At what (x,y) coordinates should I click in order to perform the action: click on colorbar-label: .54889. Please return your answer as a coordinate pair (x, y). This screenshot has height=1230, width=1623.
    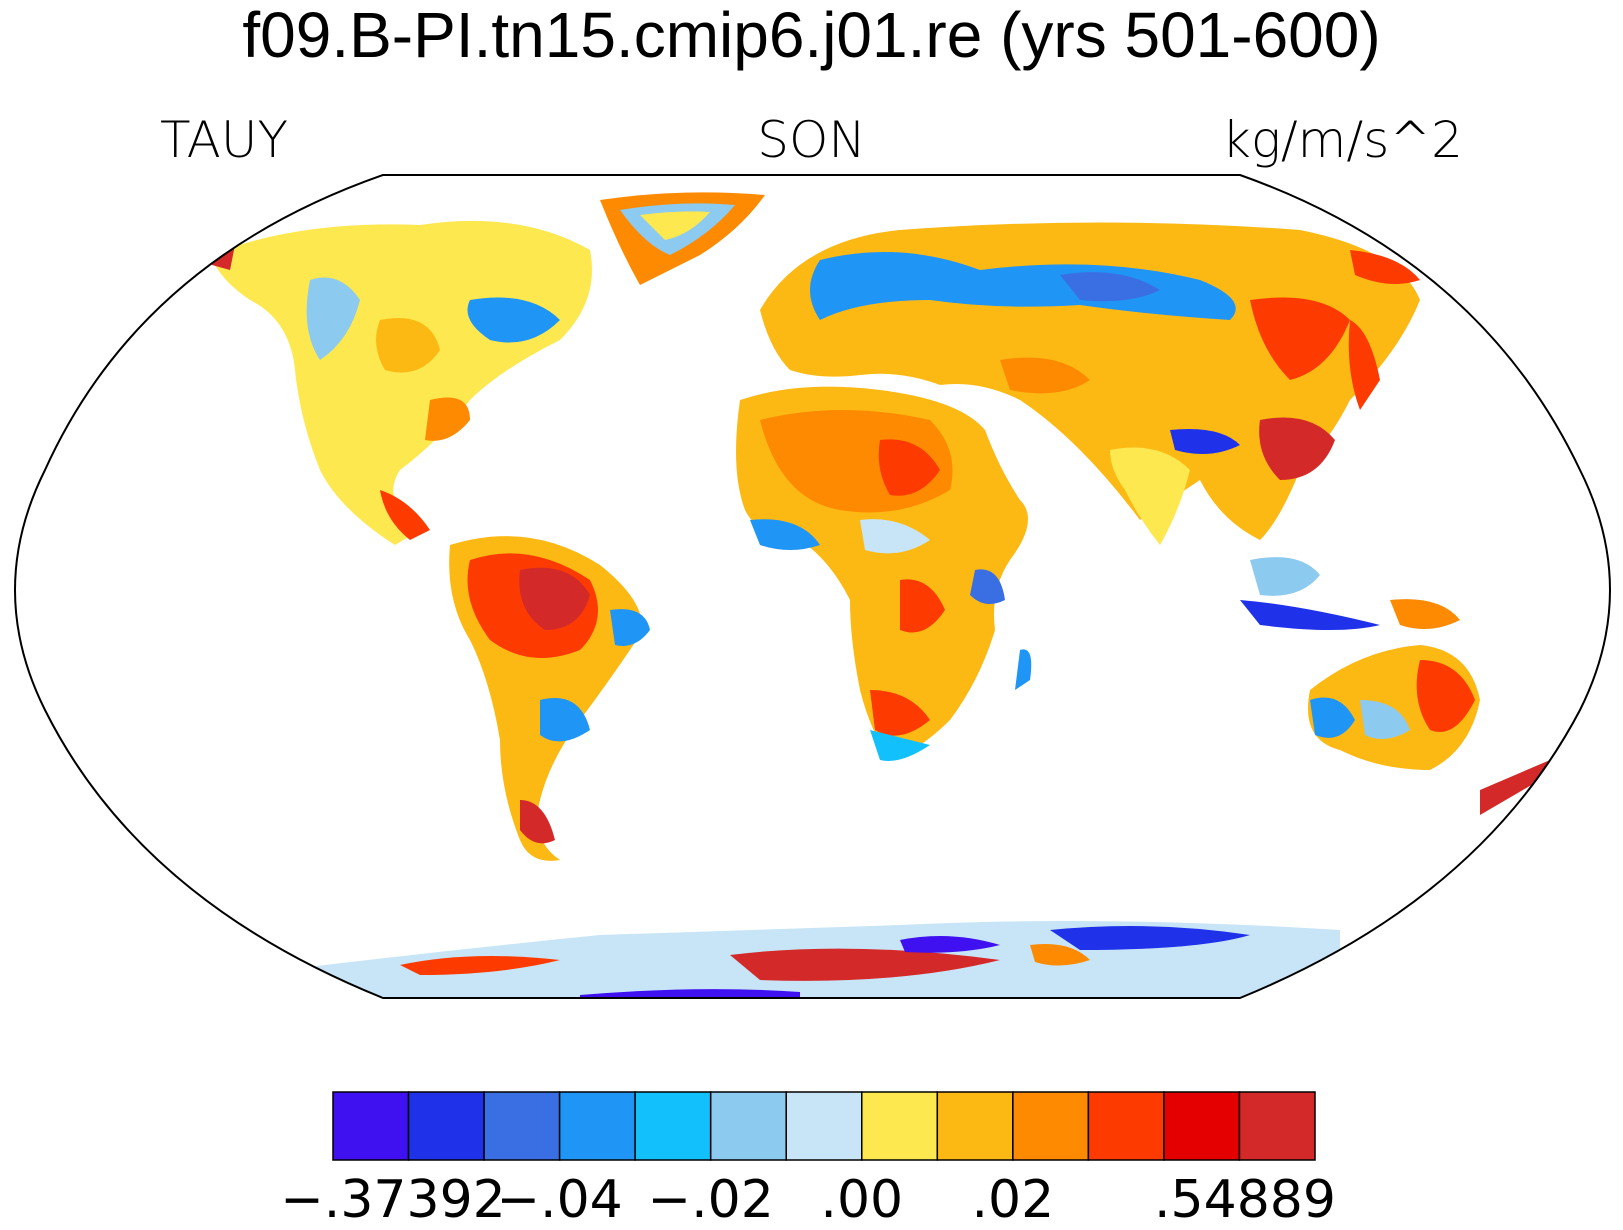
    Looking at the image, I should click on (1245, 1200).